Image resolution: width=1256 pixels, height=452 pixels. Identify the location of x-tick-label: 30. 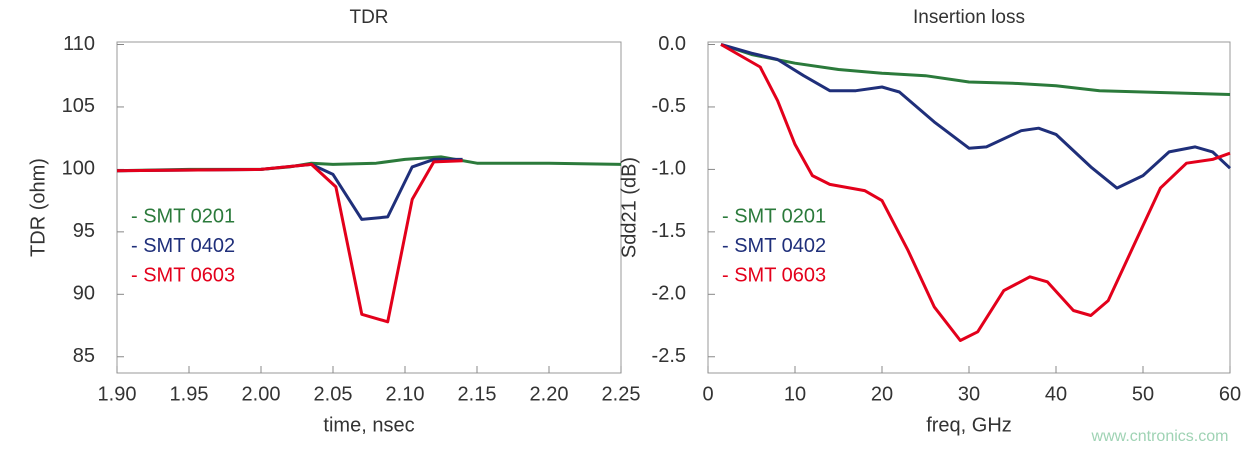
(969, 394).